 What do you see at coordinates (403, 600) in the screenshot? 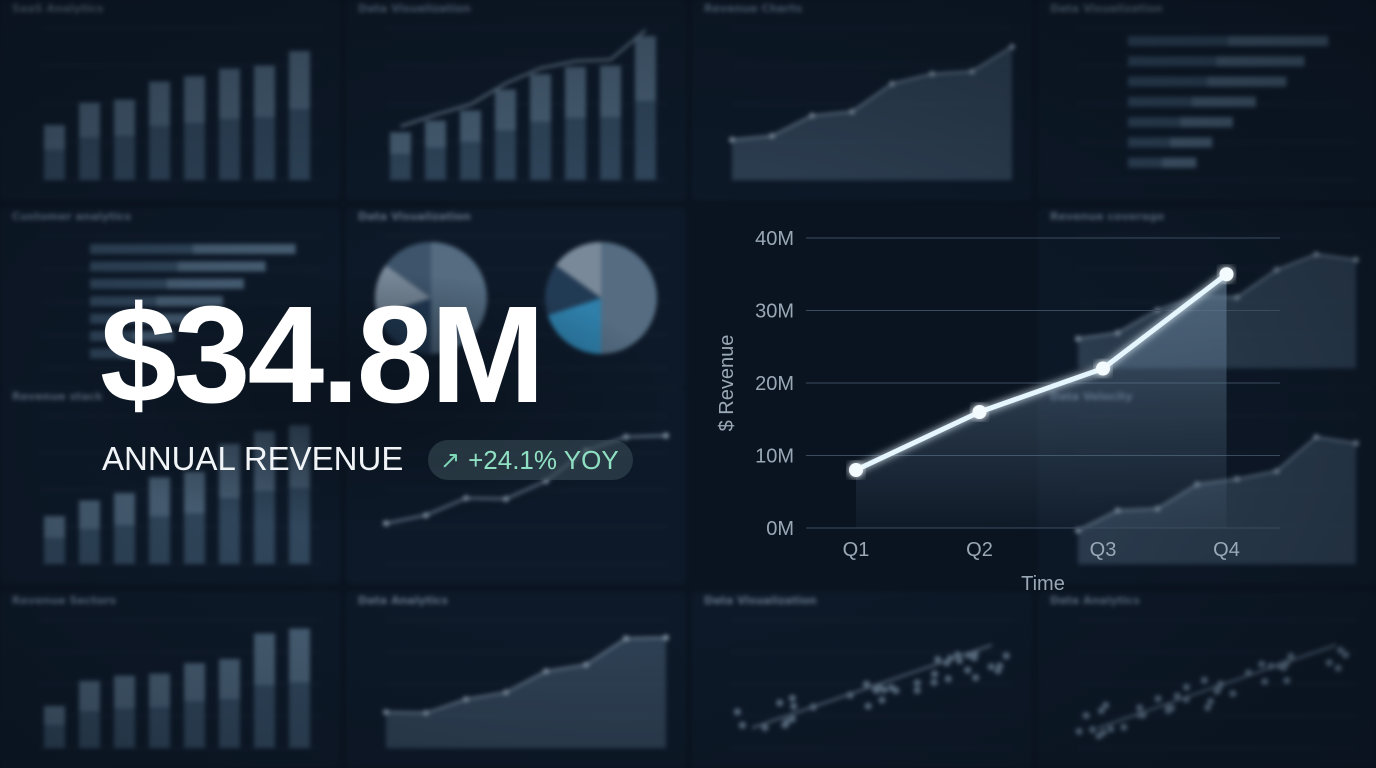
I see `background-panel-title: Data Analytics` at bounding box center [403, 600].